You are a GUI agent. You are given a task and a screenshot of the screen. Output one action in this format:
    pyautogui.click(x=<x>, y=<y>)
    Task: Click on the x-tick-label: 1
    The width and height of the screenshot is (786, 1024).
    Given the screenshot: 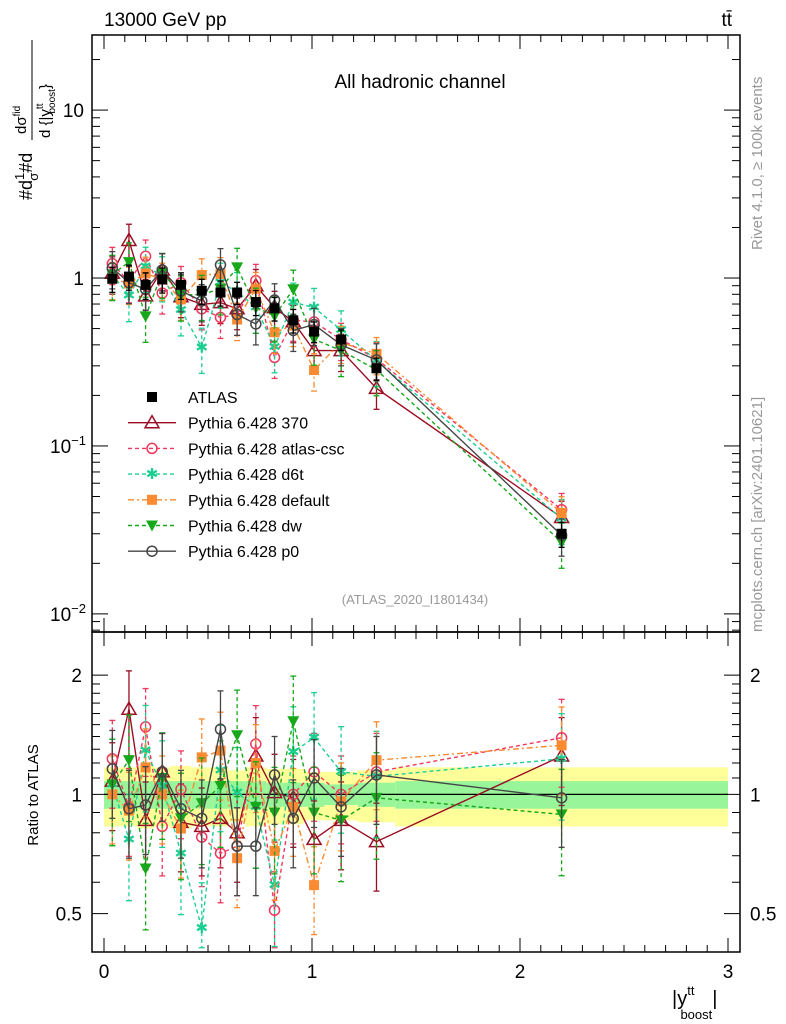 What is the action you would take?
    pyautogui.click(x=312, y=972)
    